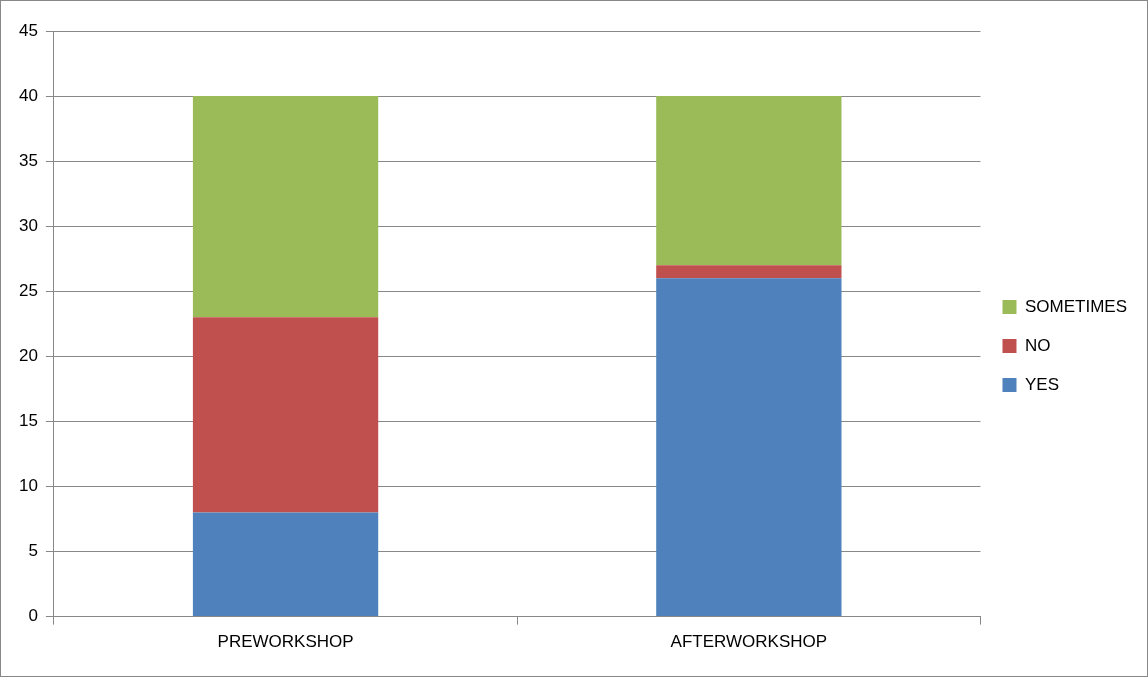 Image resolution: width=1148 pixels, height=677 pixels. What do you see at coordinates (28, 160) in the screenshot?
I see `y-tick-label: 35` at bounding box center [28, 160].